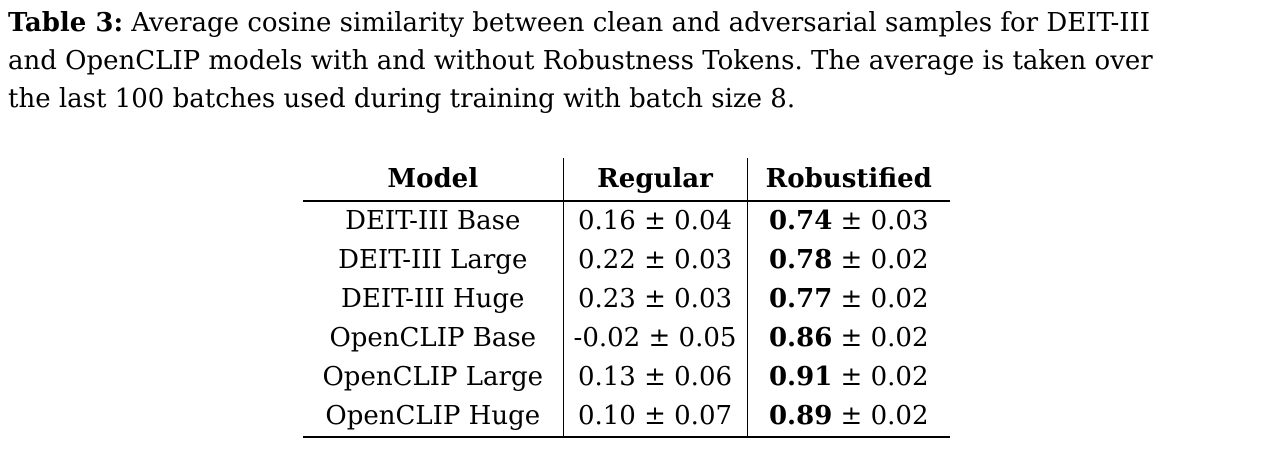 Image resolution: width=1268 pixels, height=472 pixels. I want to click on robustified-value-cell: 0.89 ± 0.02, so click(848, 417).